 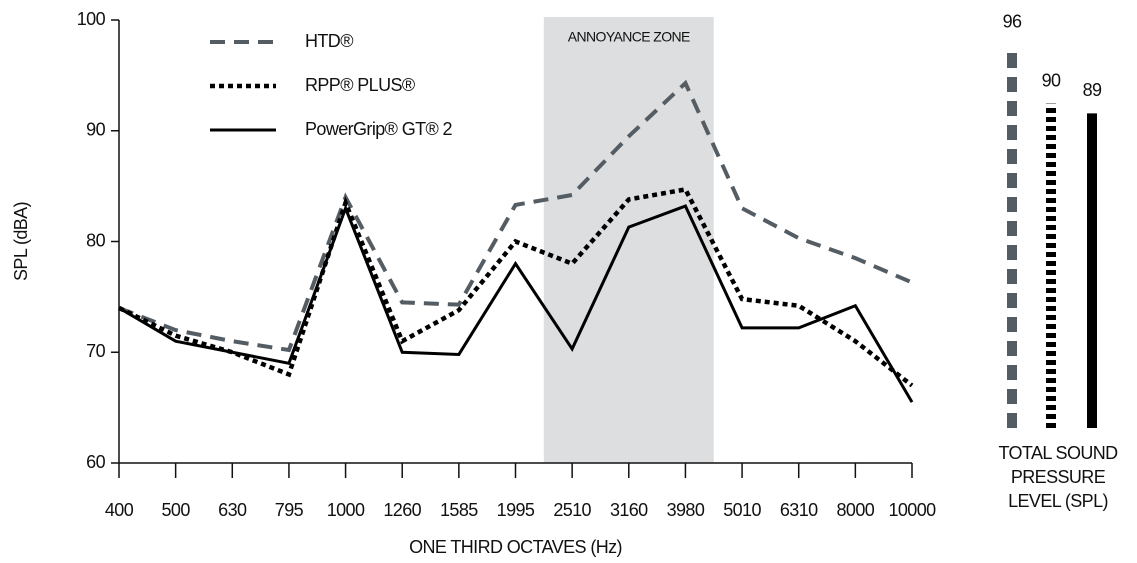 What do you see at coordinates (516, 510) in the screenshot?
I see `x-tick-label: 1995` at bounding box center [516, 510].